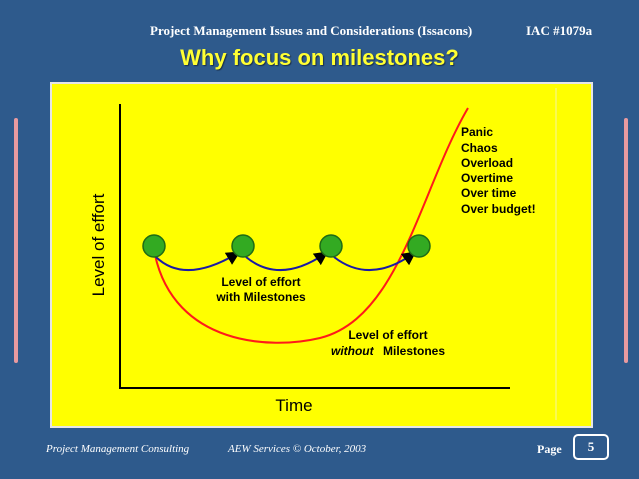 Image resolution: width=639 pixels, height=479 pixels. I want to click on outcome-item: Over time, so click(489, 193).